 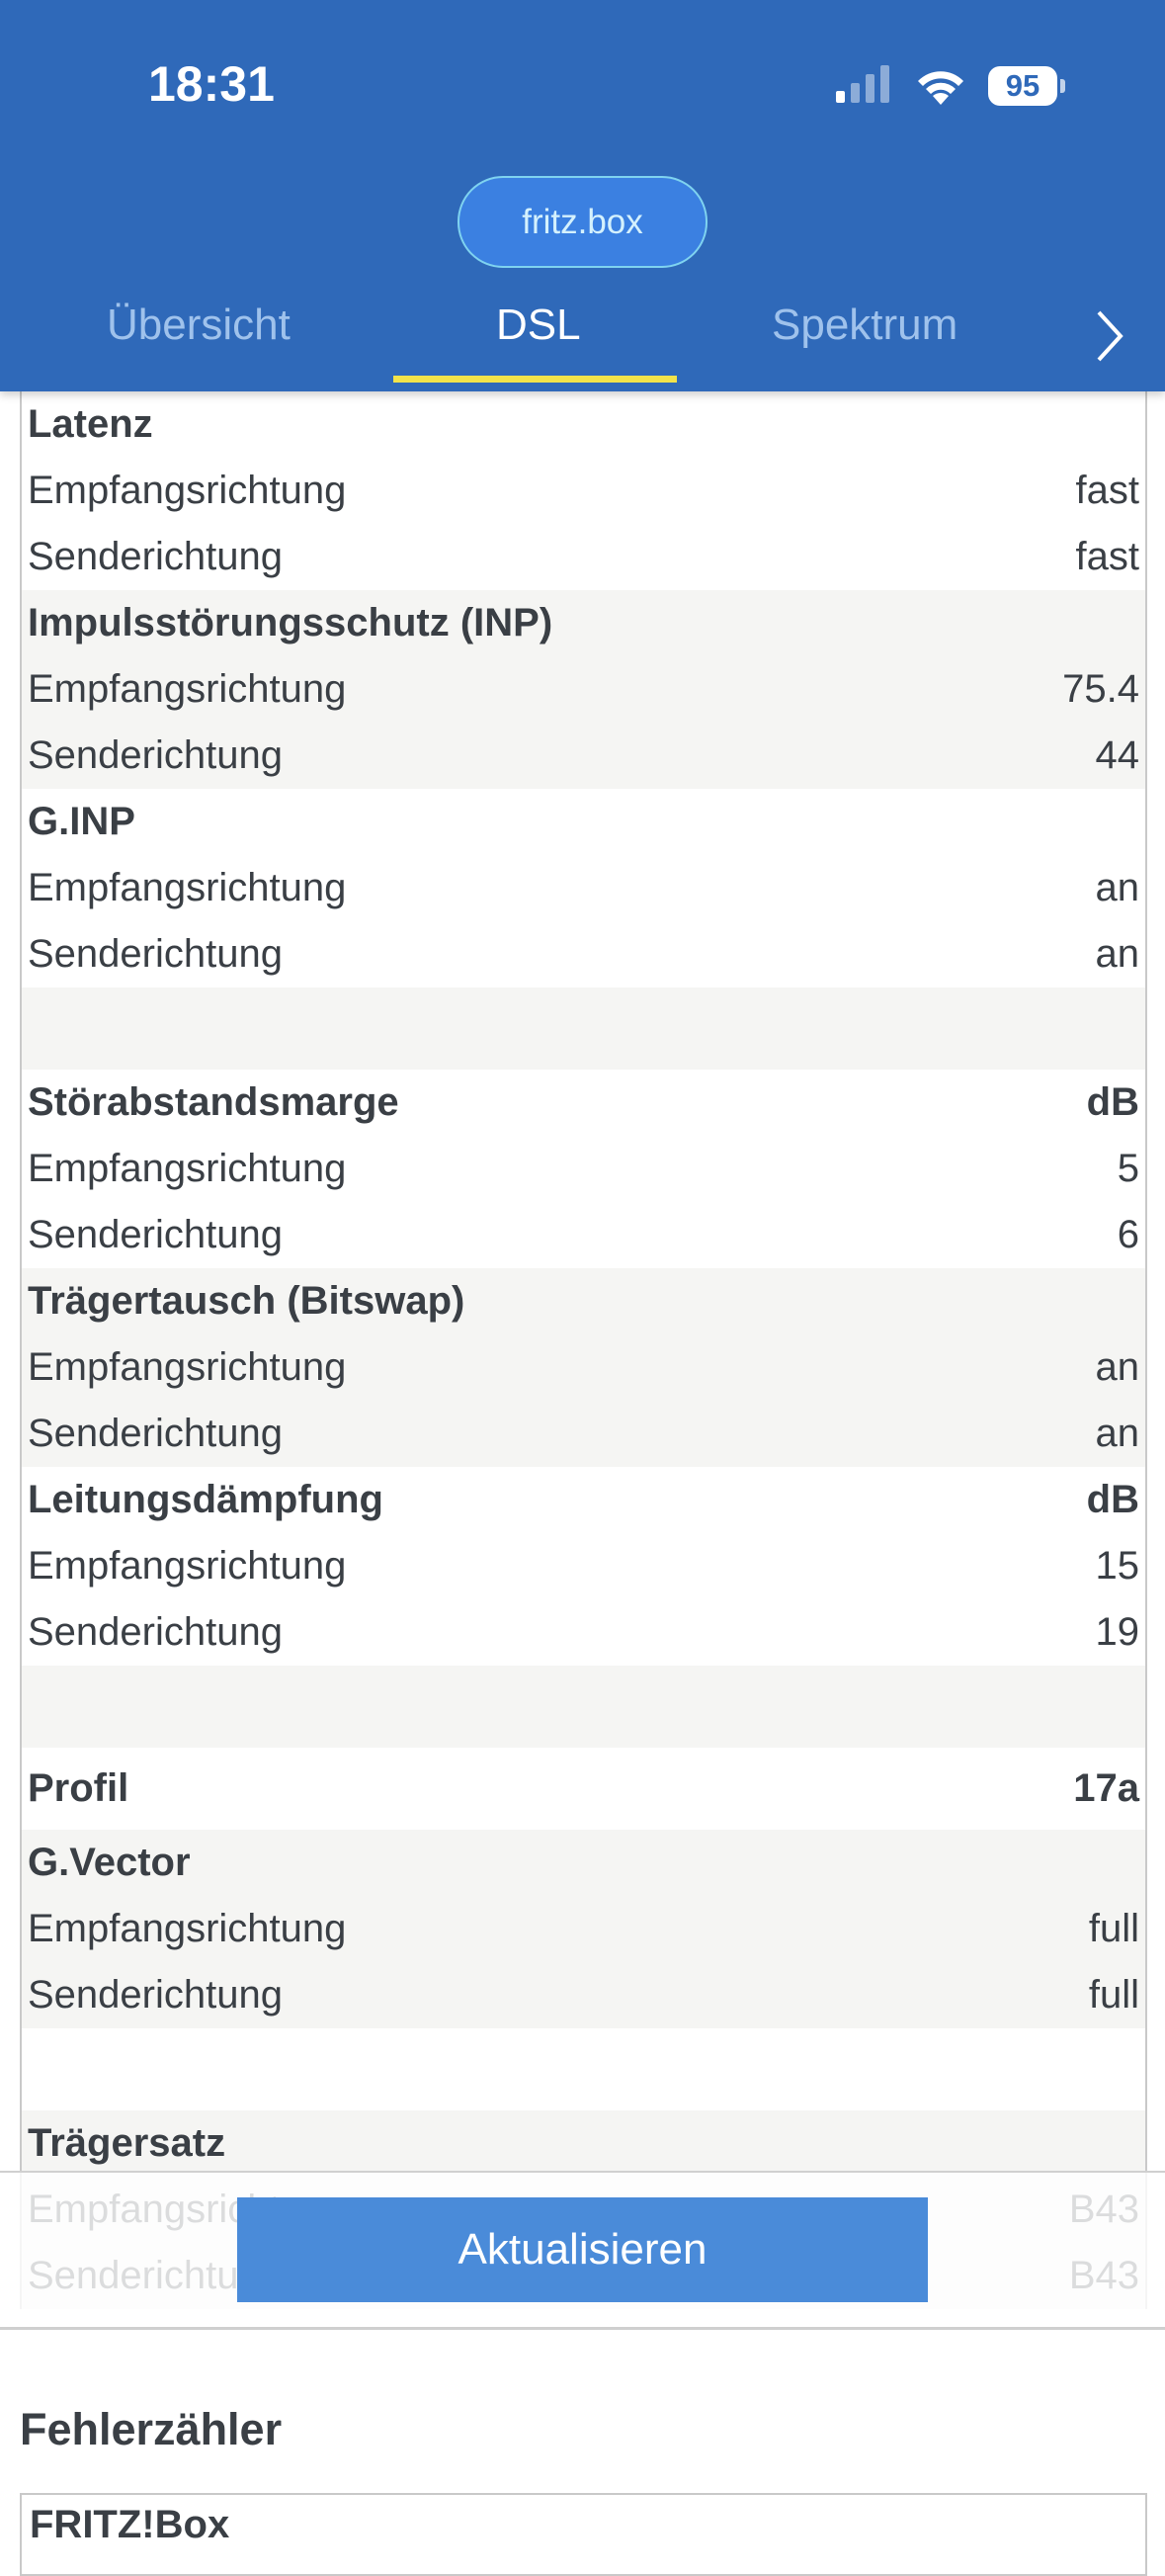 I want to click on data-row: Senderichtung 6, so click(x=583, y=1235).